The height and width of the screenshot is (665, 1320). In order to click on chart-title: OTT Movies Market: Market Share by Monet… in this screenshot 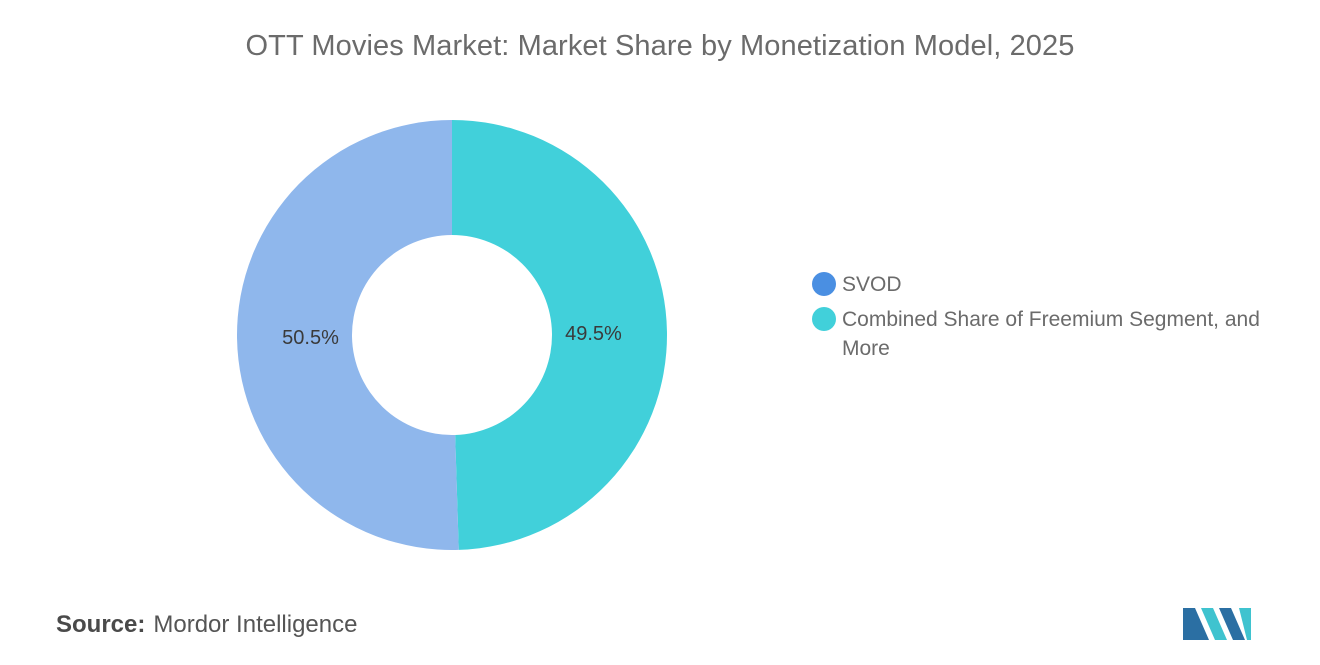, I will do `click(660, 46)`.